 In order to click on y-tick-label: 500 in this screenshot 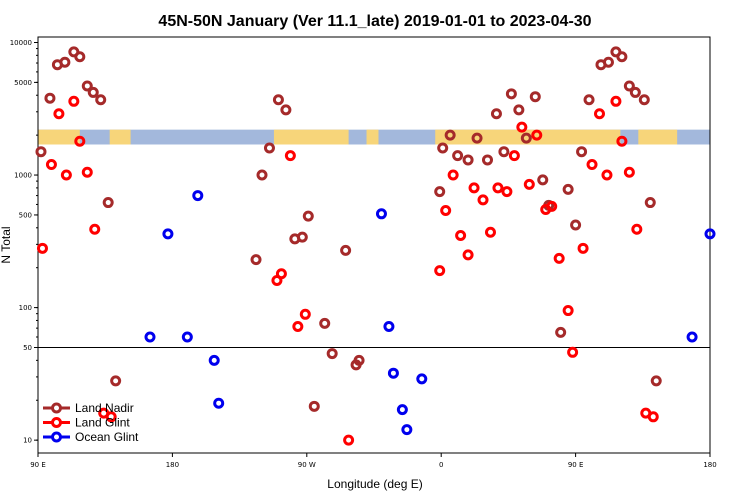, I will do `click(25, 215)`.